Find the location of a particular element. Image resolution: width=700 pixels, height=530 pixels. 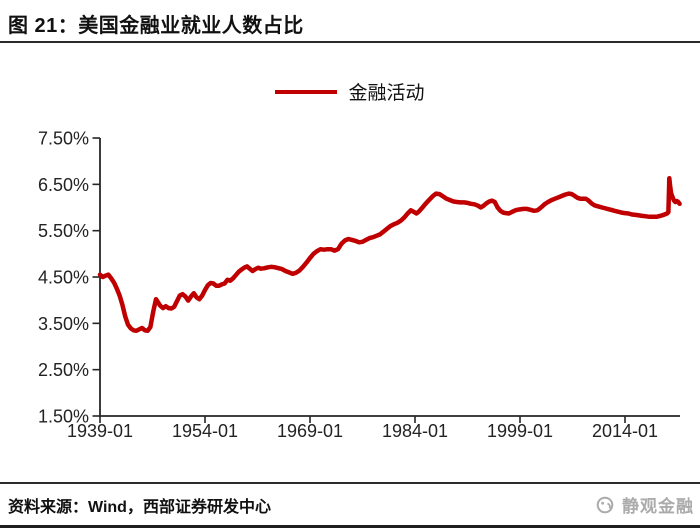

figure-title: 图 21：美国金融业就业人数占比 is located at coordinates (156, 26).